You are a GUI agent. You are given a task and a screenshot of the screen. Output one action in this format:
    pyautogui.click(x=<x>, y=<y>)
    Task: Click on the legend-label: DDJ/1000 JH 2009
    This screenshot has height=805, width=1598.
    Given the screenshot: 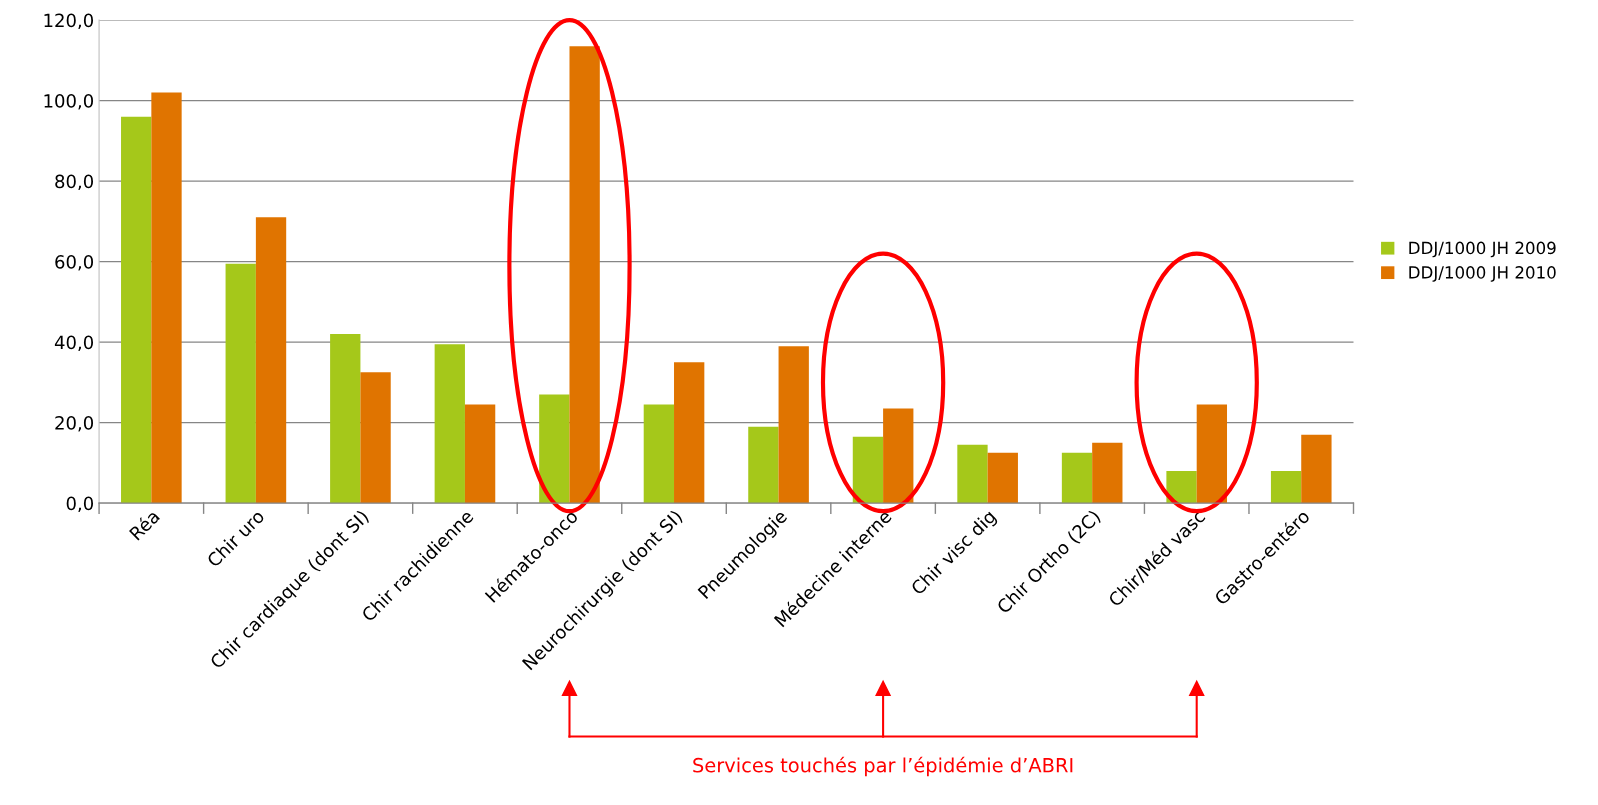 What is the action you would take?
    pyautogui.click(x=1482, y=249)
    